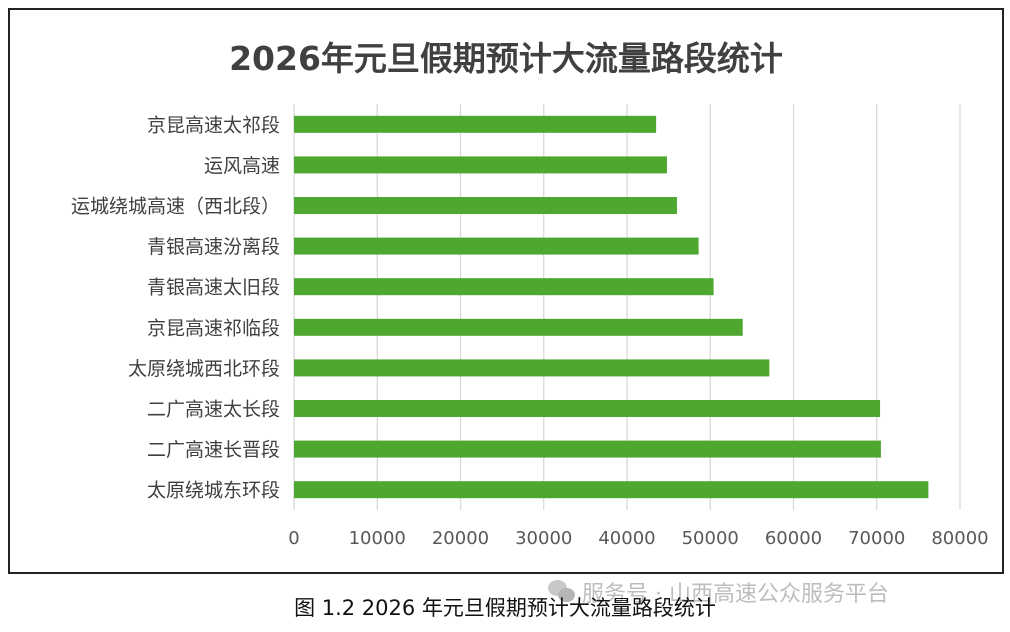  I want to click on category-label: 二广高速长晋段, so click(213, 450).